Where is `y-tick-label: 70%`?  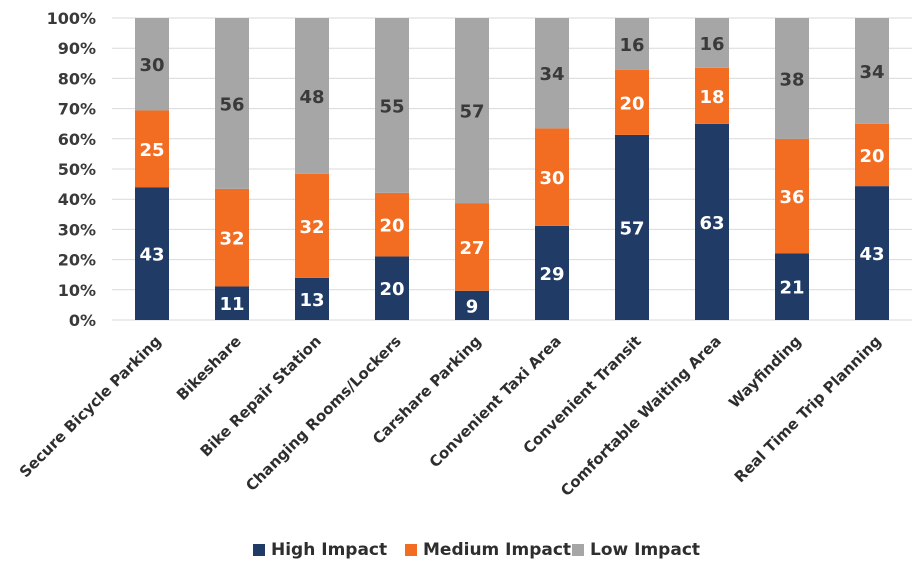
y-tick-label: 70% is located at coordinates (77, 109).